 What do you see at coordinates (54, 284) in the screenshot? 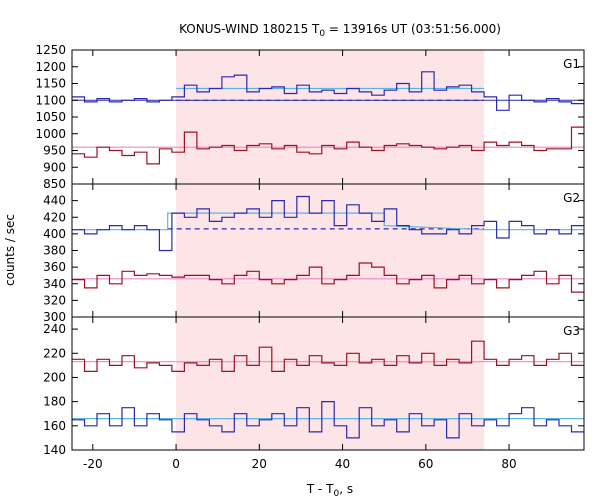
I see `y-tick-label-g2: 340` at bounding box center [54, 284].